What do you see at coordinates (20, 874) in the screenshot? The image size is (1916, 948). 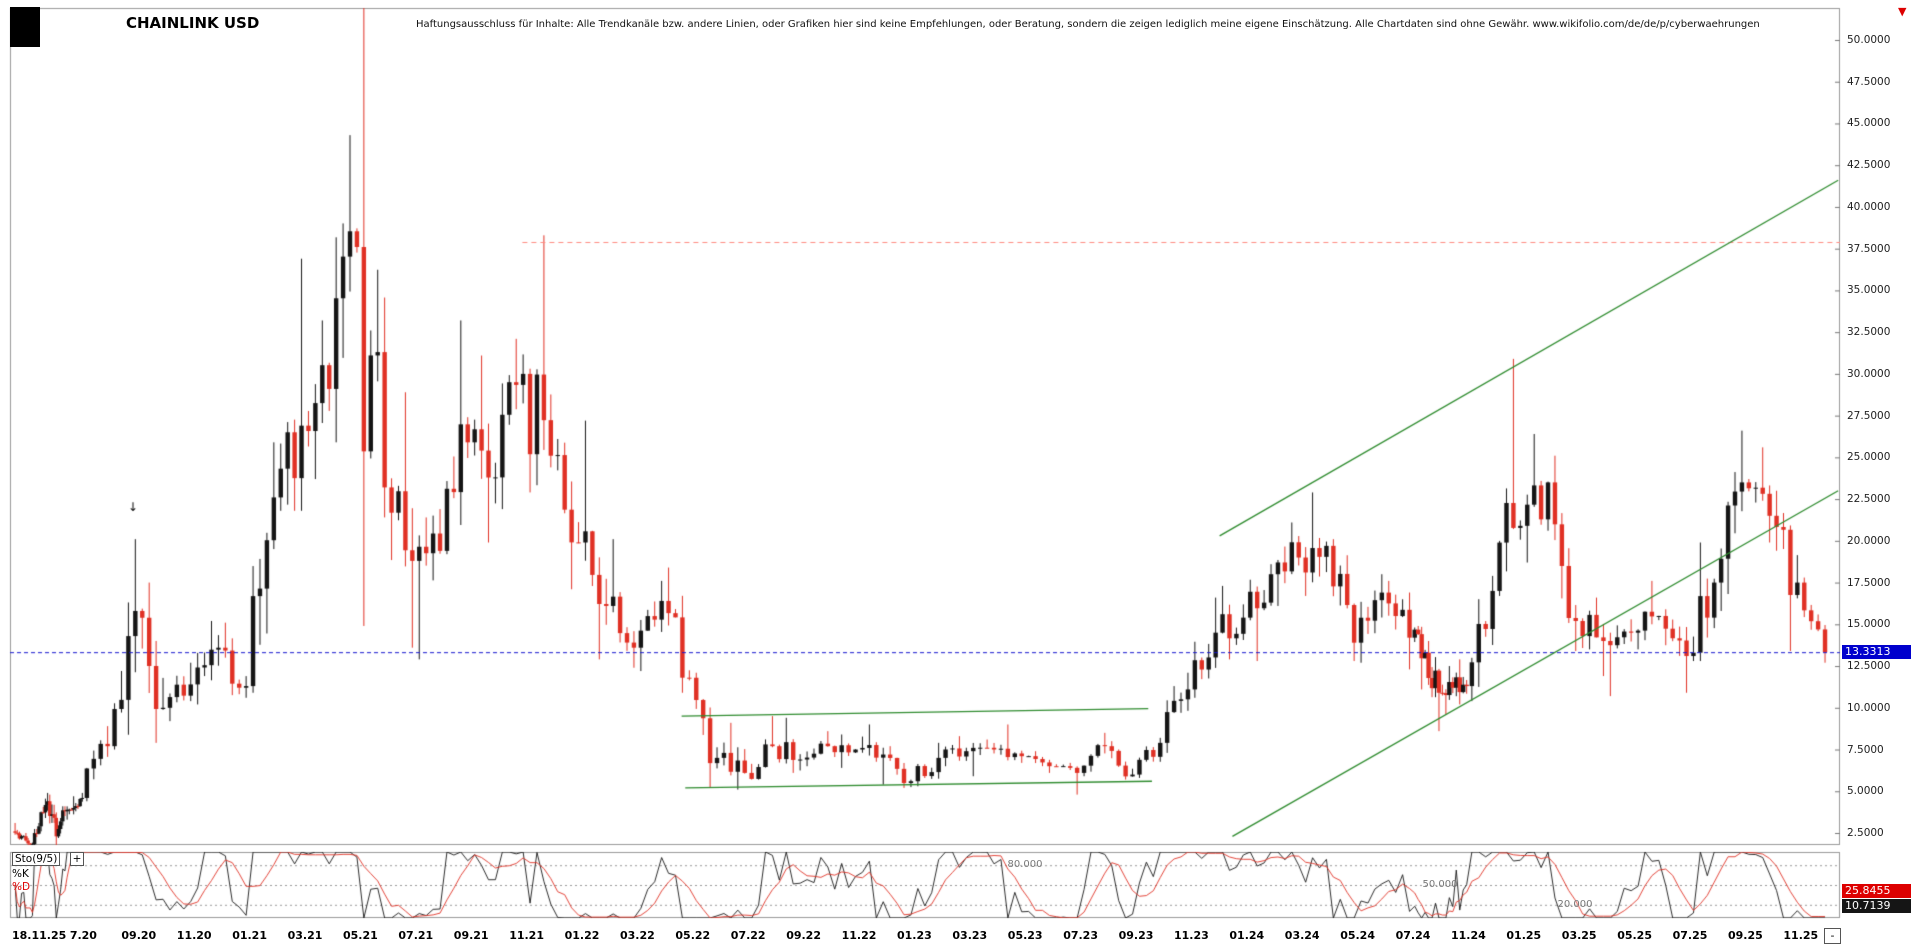 I see `stochastic-k-label: %K` at bounding box center [20, 874].